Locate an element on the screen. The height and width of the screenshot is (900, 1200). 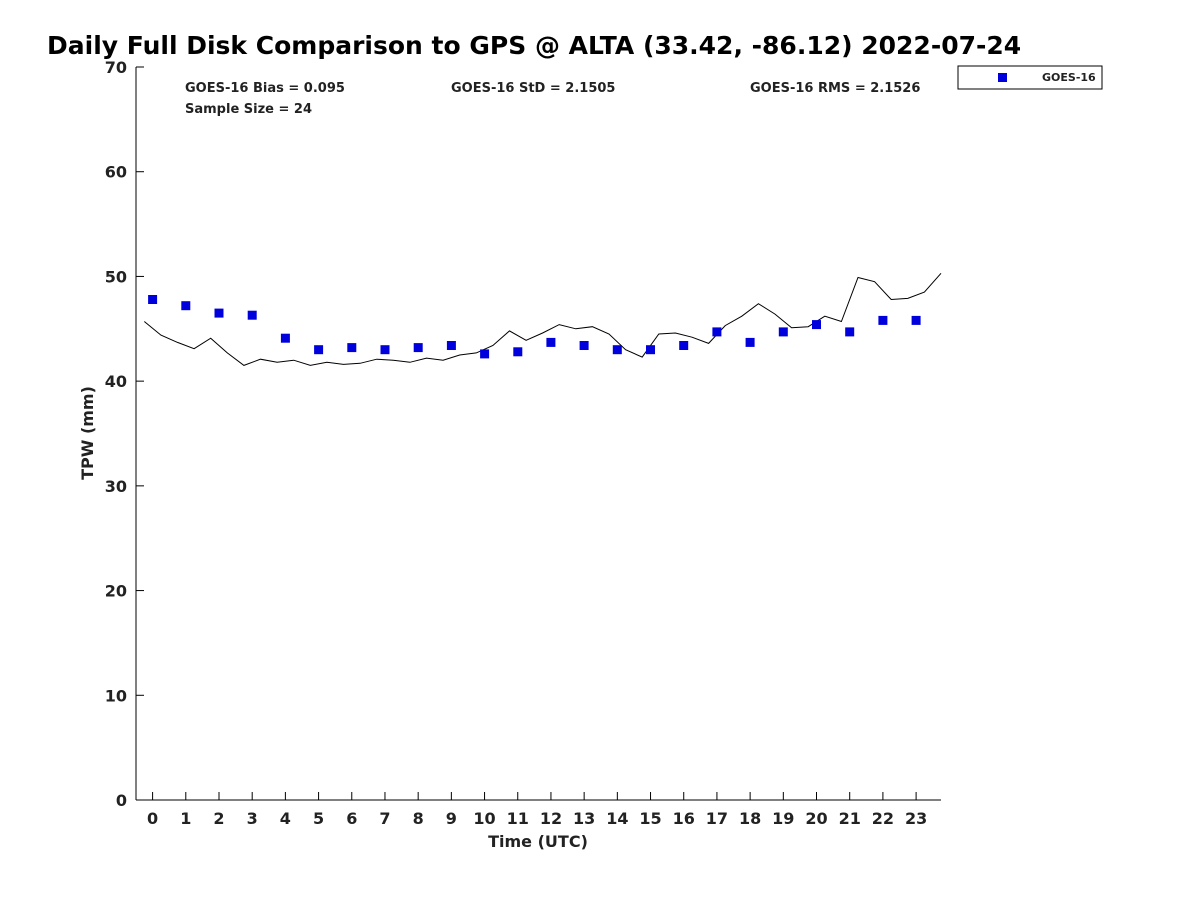
x-tick-label: 8 is located at coordinates (418, 818).